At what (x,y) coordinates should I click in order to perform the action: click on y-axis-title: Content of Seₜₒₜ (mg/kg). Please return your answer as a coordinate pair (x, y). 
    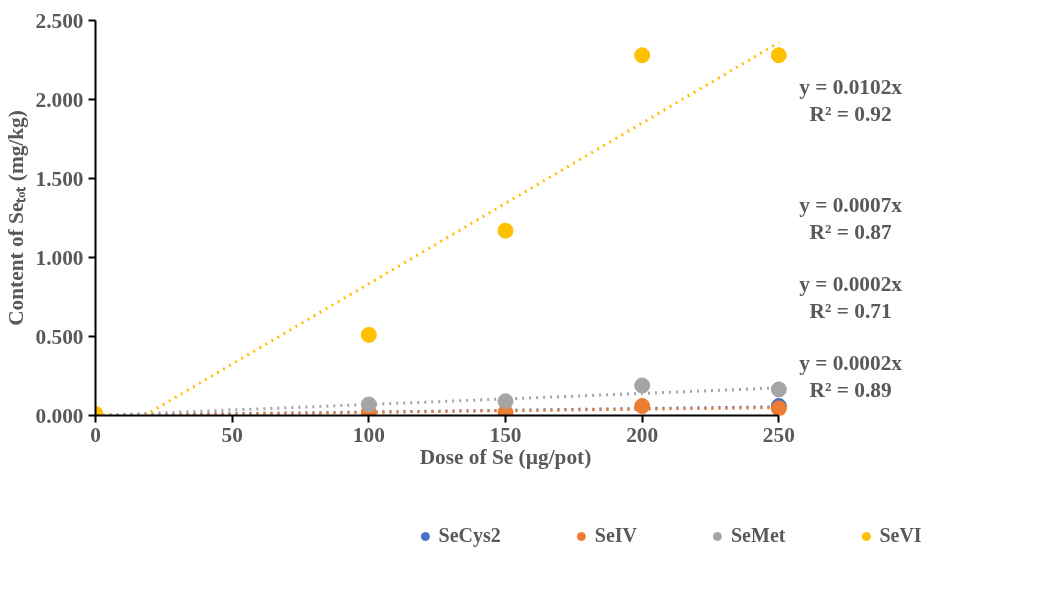
    Looking at the image, I should click on (15, 218).